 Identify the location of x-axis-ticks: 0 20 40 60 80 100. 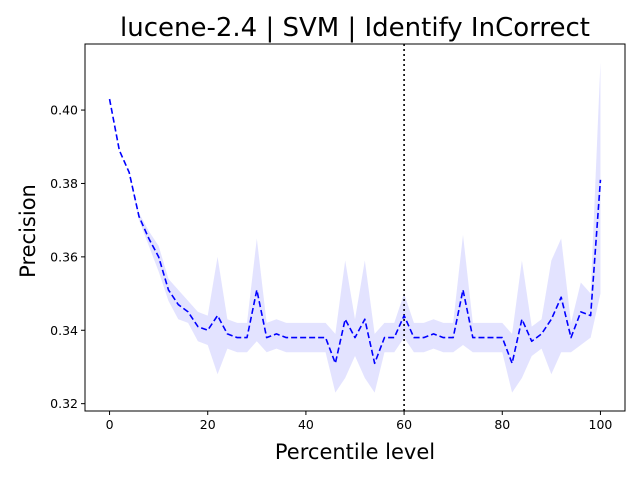
(359, 421).